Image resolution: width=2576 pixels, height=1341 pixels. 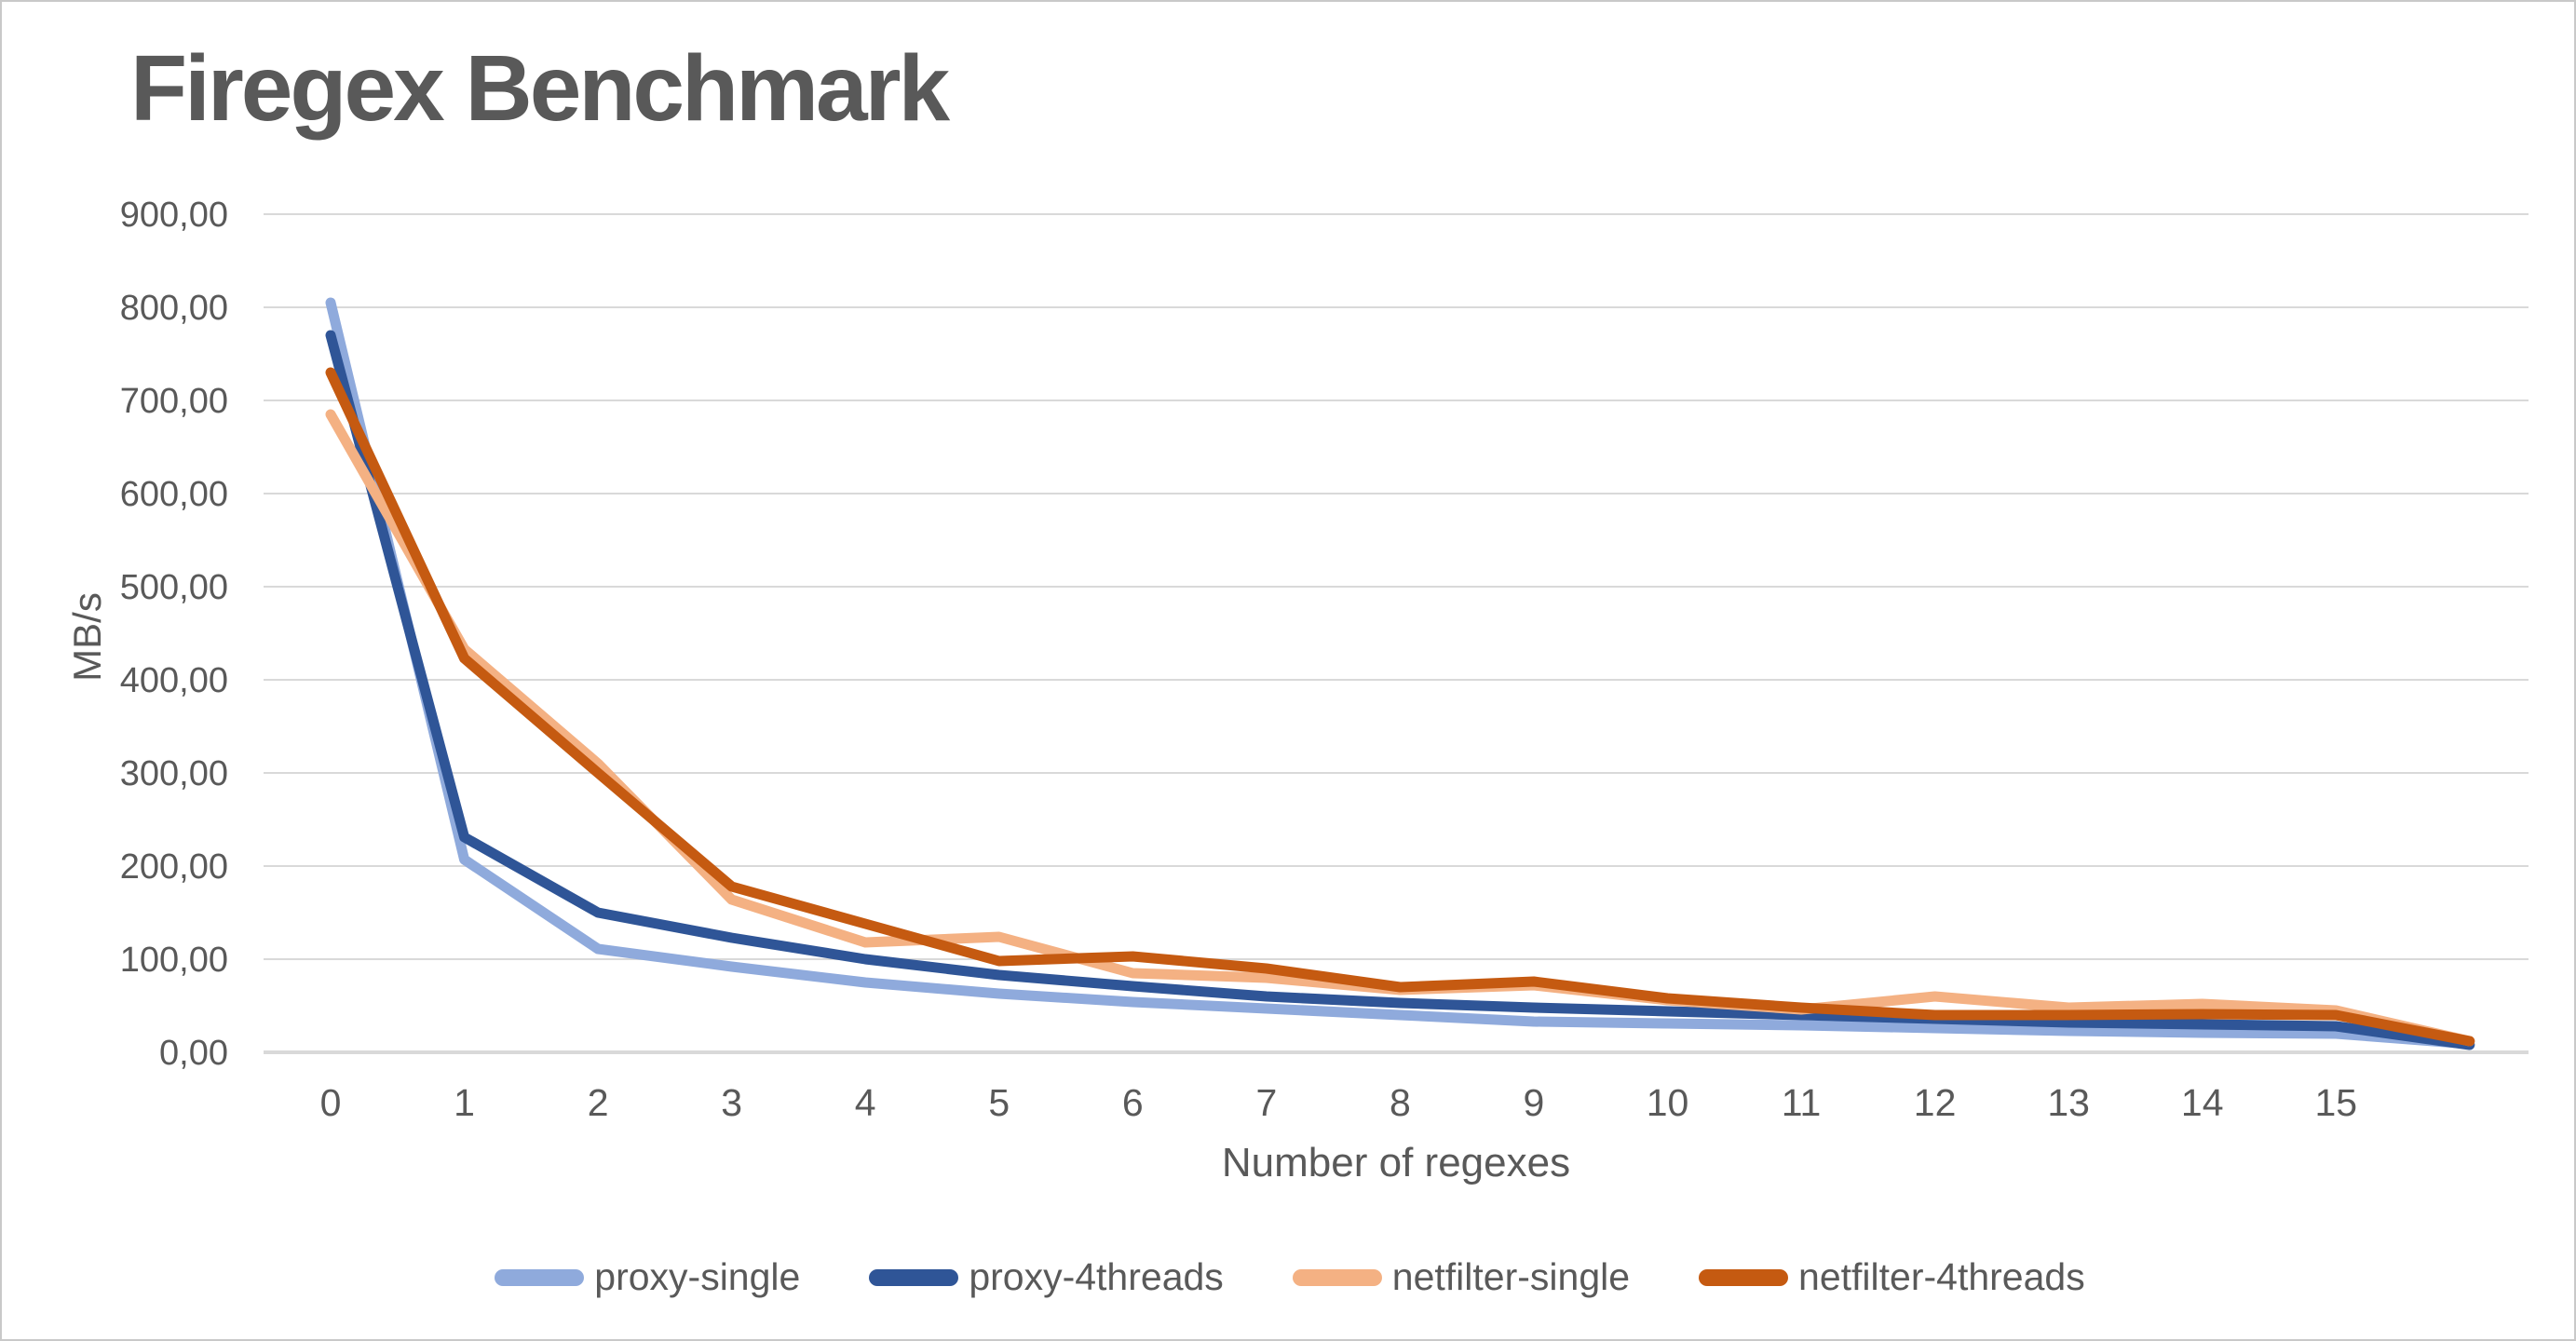 I want to click on x-tick-label: 11, so click(x=1802, y=1102).